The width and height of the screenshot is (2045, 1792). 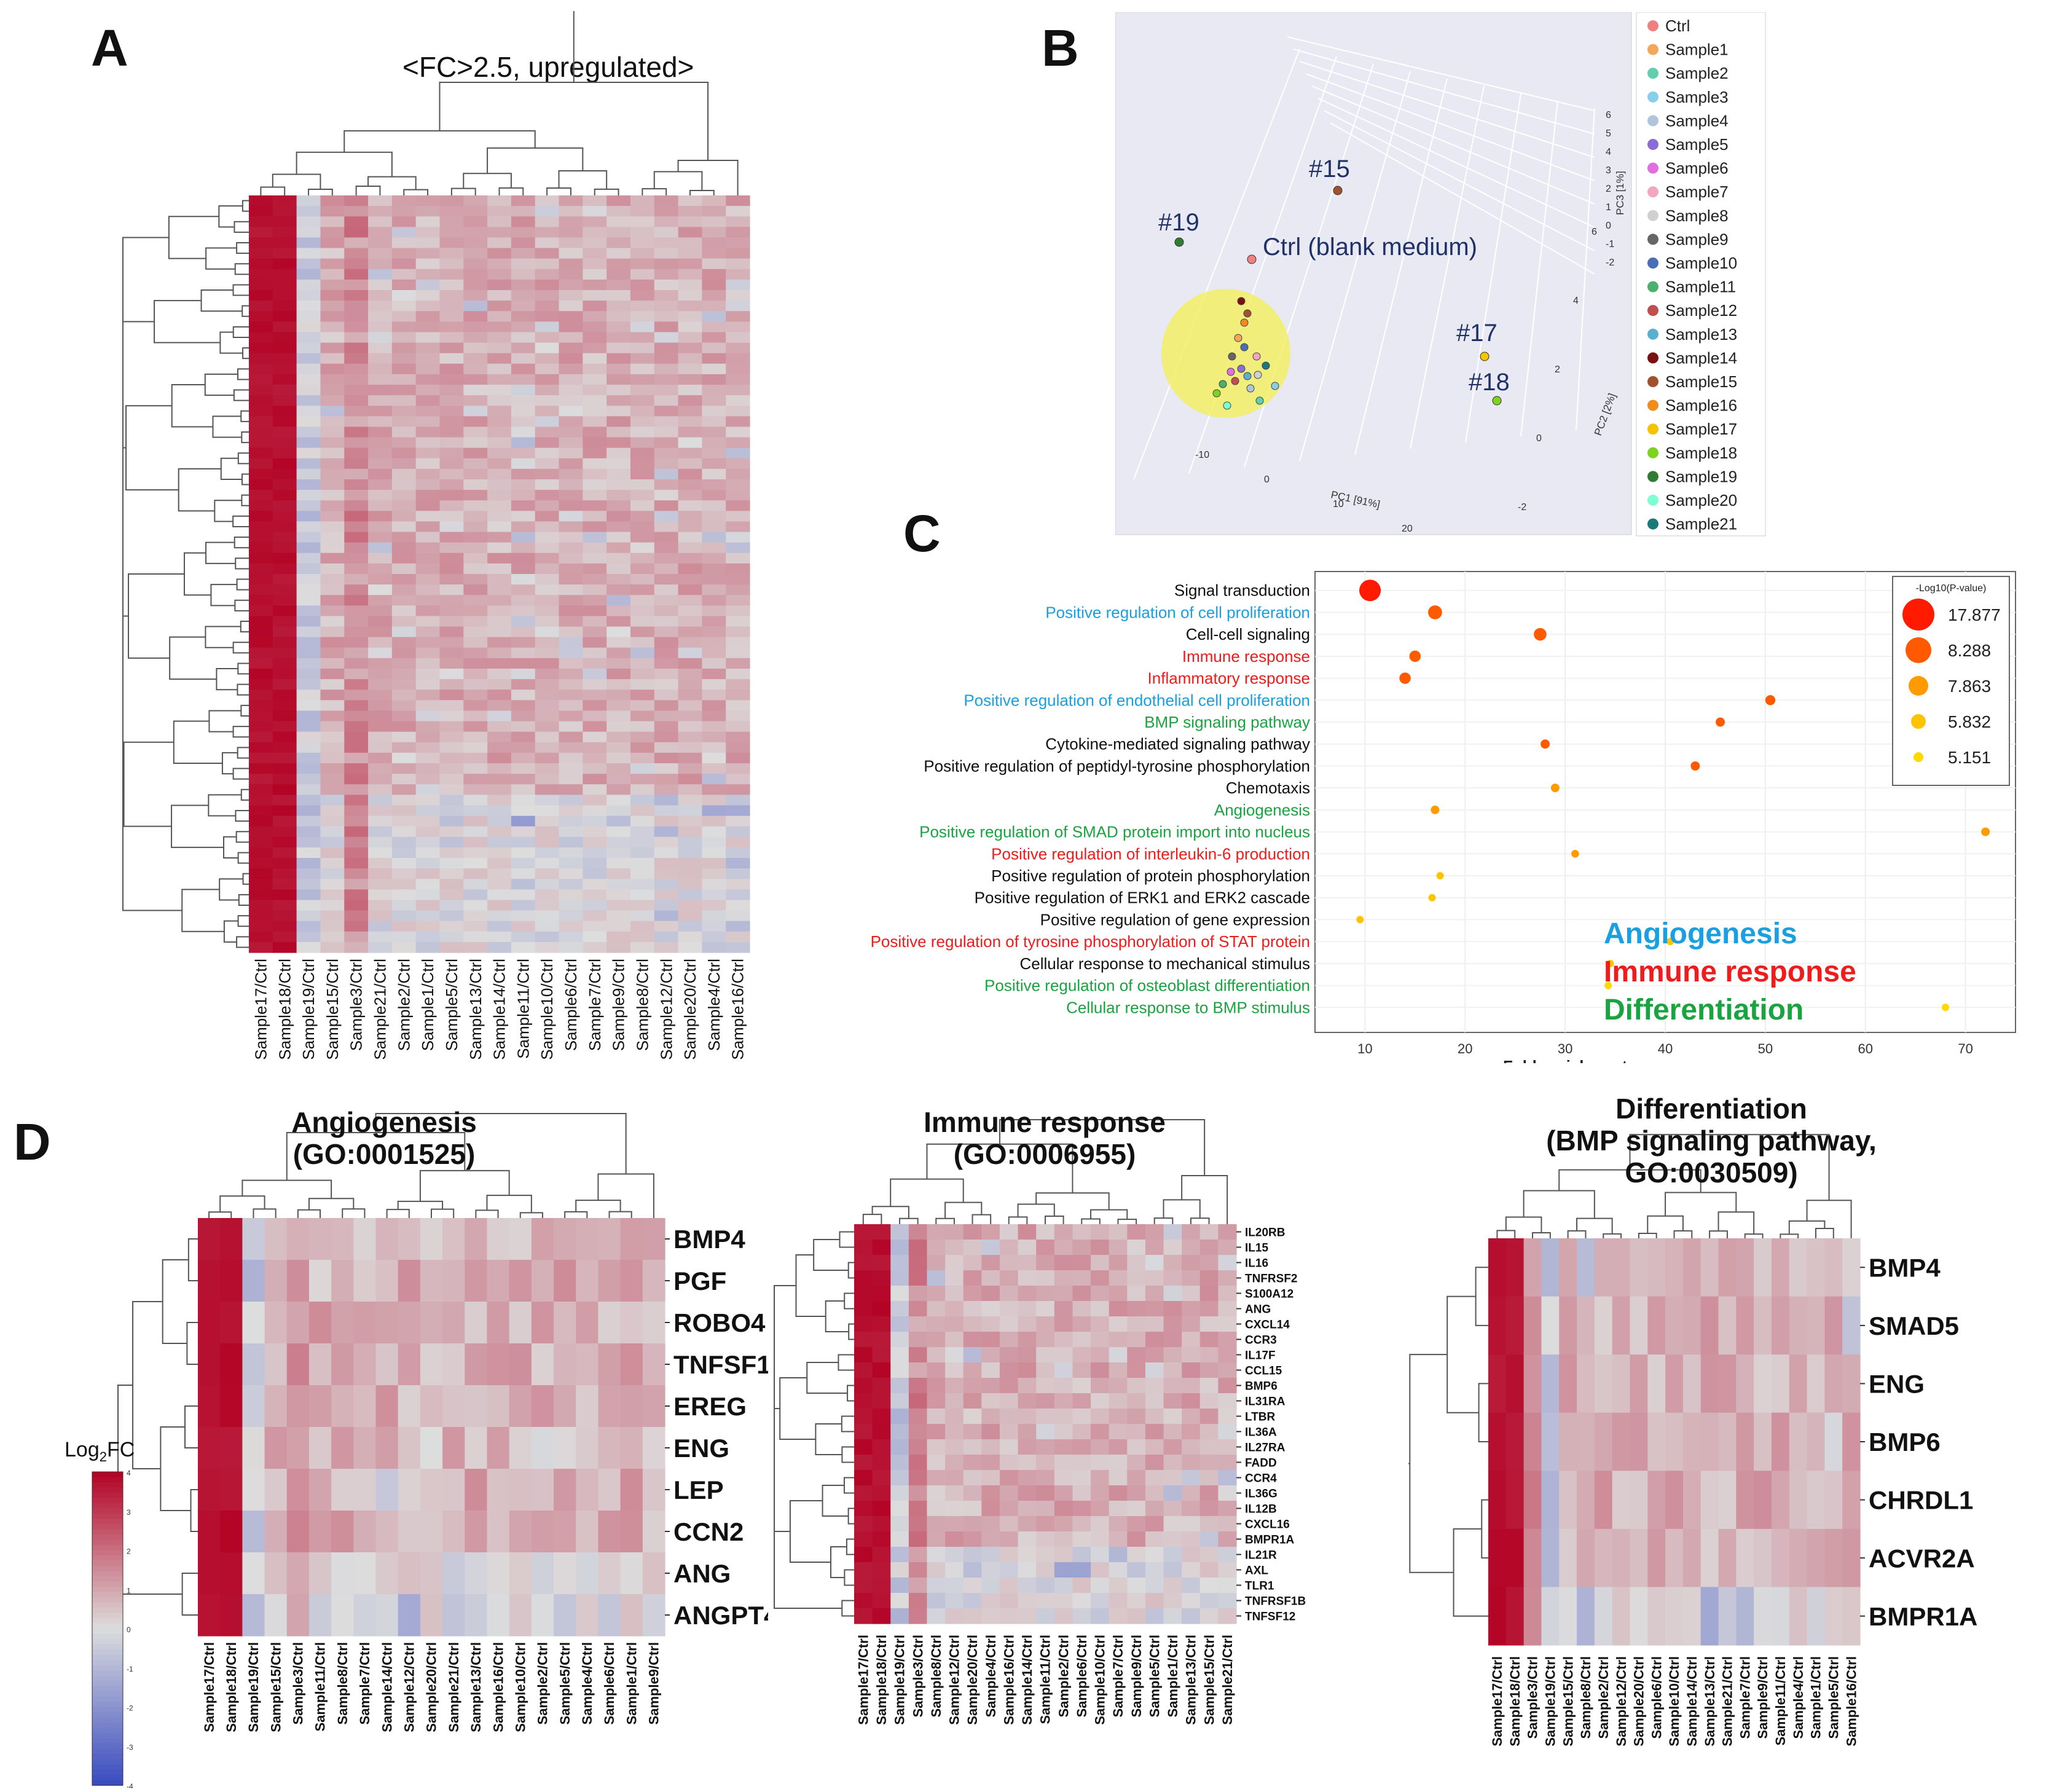 What do you see at coordinates (1364, 1048) in the screenshot?
I see `bubble-x-tick: 10` at bounding box center [1364, 1048].